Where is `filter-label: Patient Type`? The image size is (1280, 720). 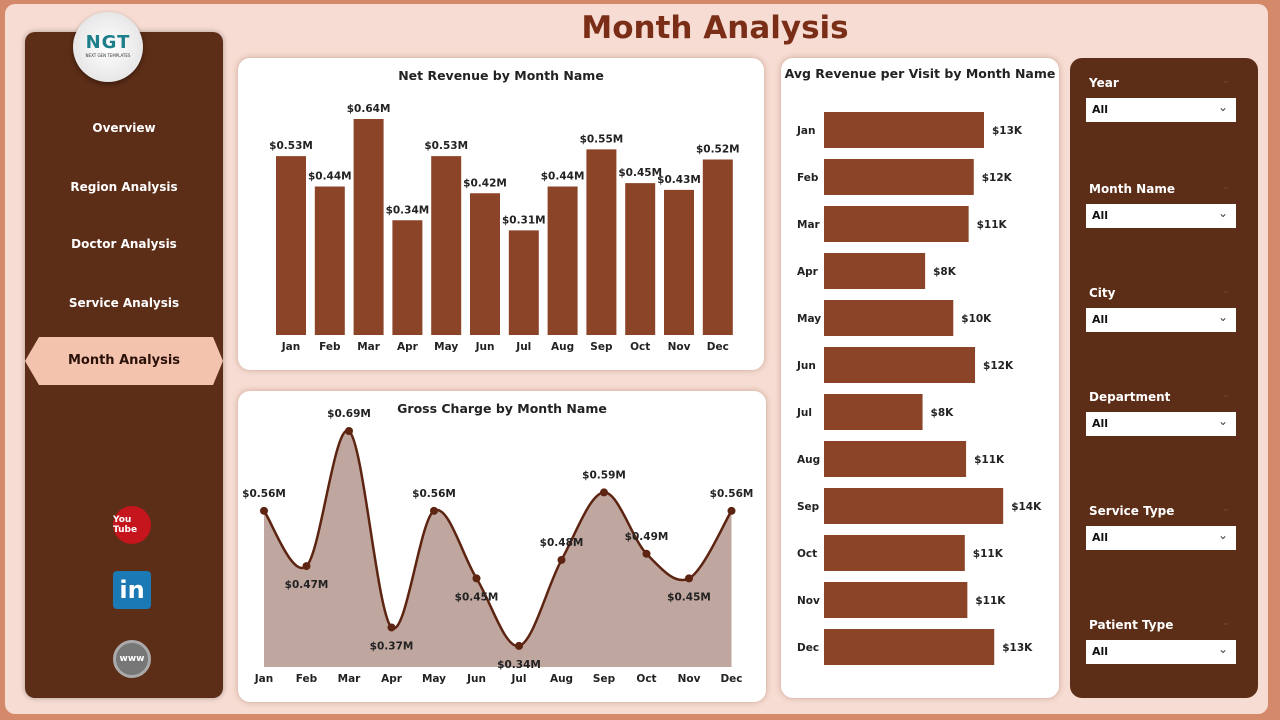
filter-label: Patient Type is located at coordinates (1131, 625).